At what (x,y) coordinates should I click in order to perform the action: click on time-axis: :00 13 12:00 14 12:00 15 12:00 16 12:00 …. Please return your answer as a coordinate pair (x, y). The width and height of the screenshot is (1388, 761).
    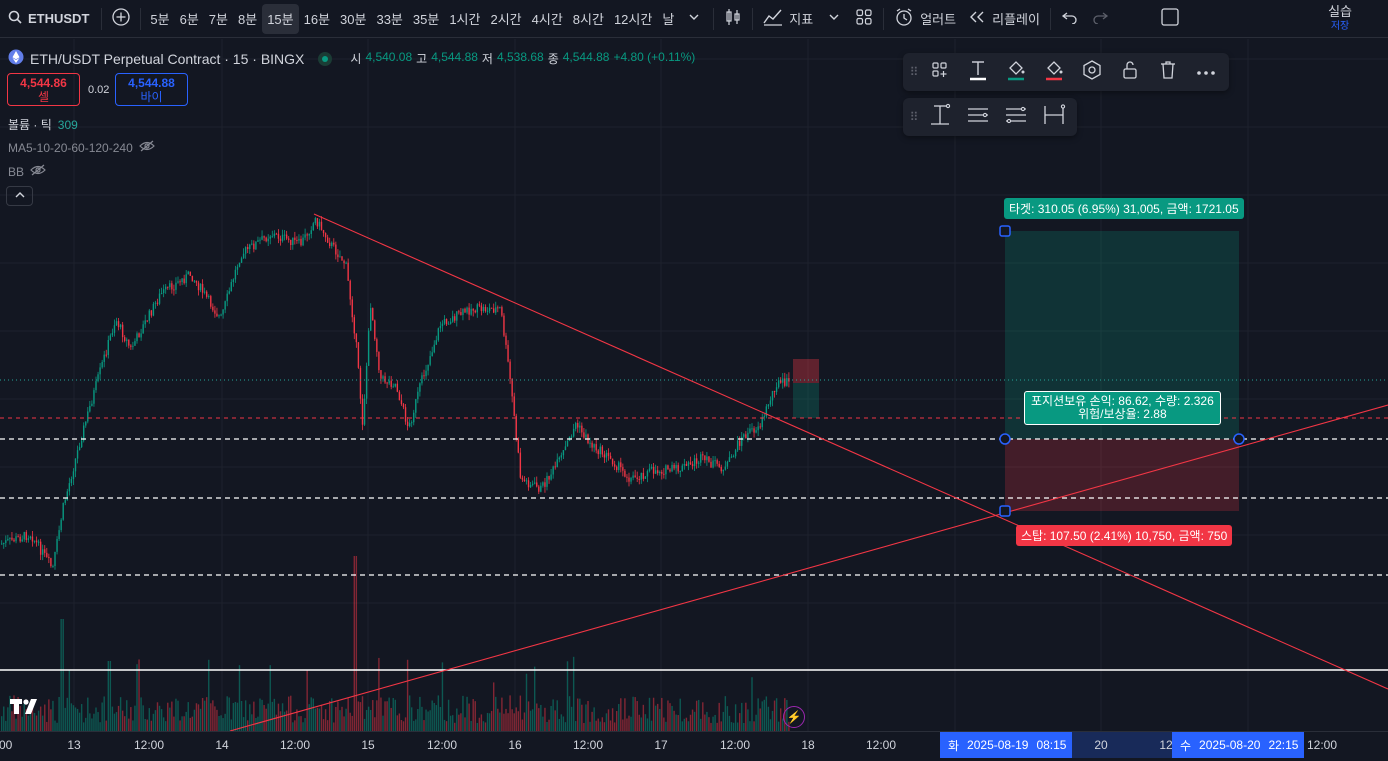
    Looking at the image, I should click on (694, 746).